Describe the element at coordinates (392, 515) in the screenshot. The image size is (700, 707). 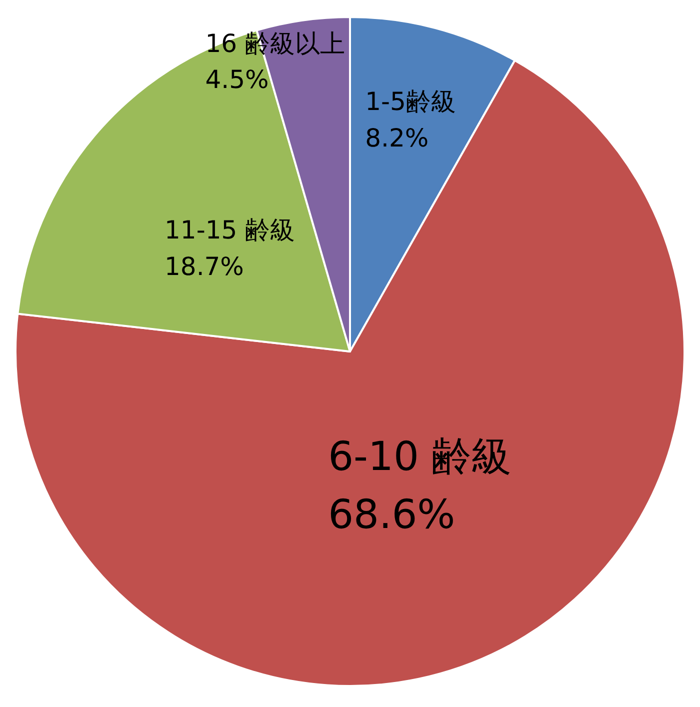
I see `data-label: 68.6%` at that location.